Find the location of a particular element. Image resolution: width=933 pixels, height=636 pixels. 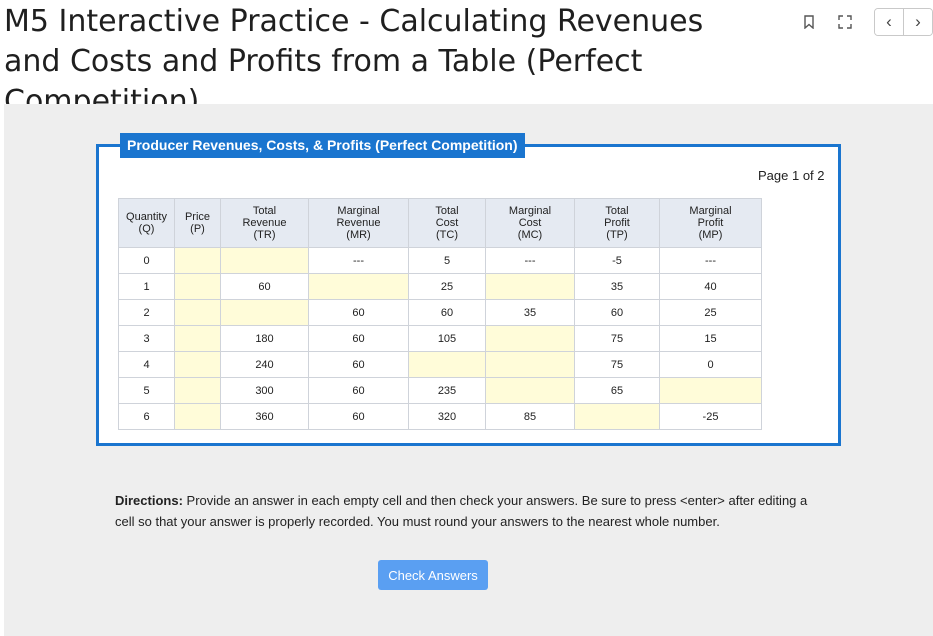

cell-quantity: 1 is located at coordinates (146, 286).